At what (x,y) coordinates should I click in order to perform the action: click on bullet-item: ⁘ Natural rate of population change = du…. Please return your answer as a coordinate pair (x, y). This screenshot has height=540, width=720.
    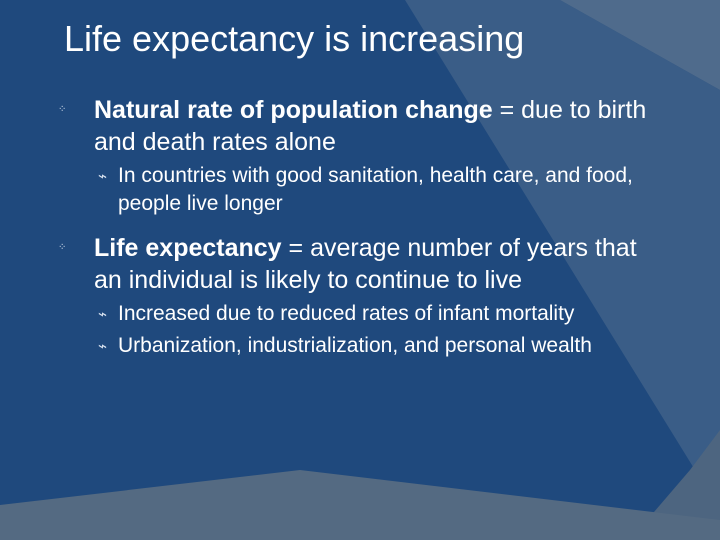
    Looking at the image, I should click on (363, 126).